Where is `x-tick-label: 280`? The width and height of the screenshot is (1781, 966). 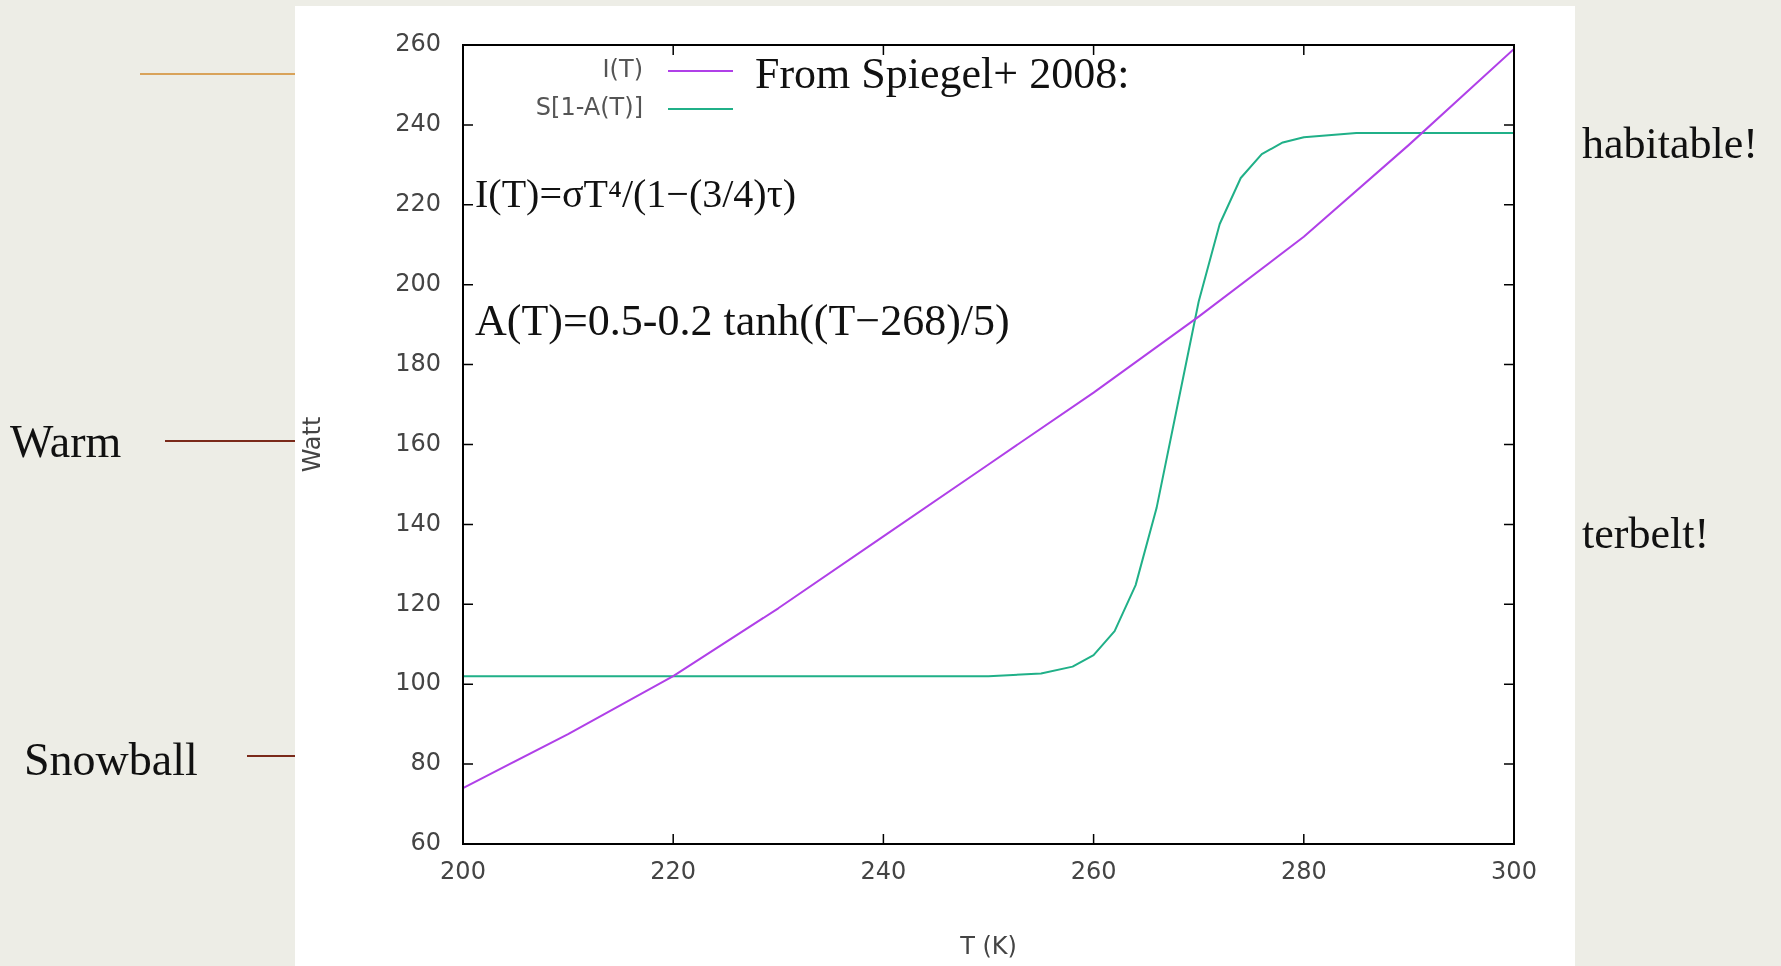
x-tick-label: 280 is located at coordinates (1303, 870).